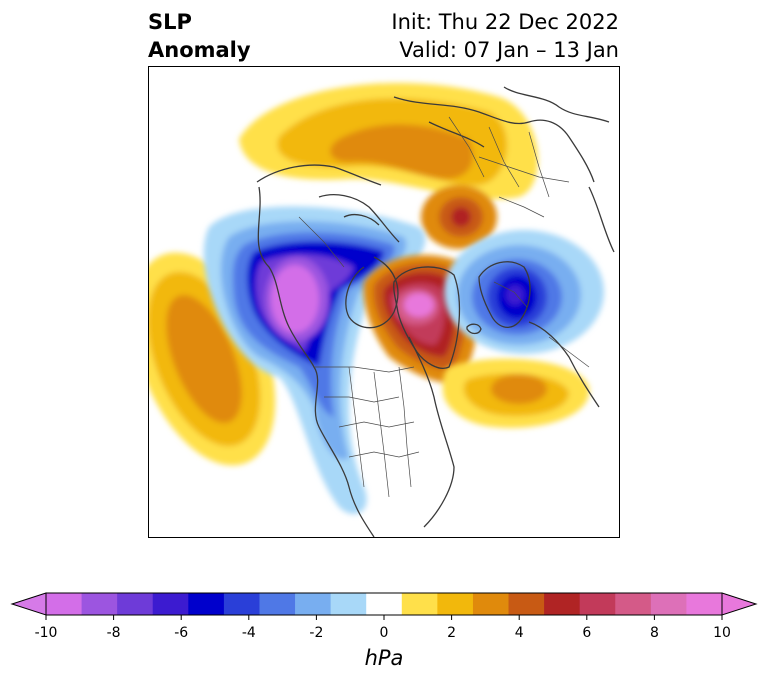  What do you see at coordinates (388, 165) in the screenshot?
I see `anomaly-arctic-high` at bounding box center [388, 165].